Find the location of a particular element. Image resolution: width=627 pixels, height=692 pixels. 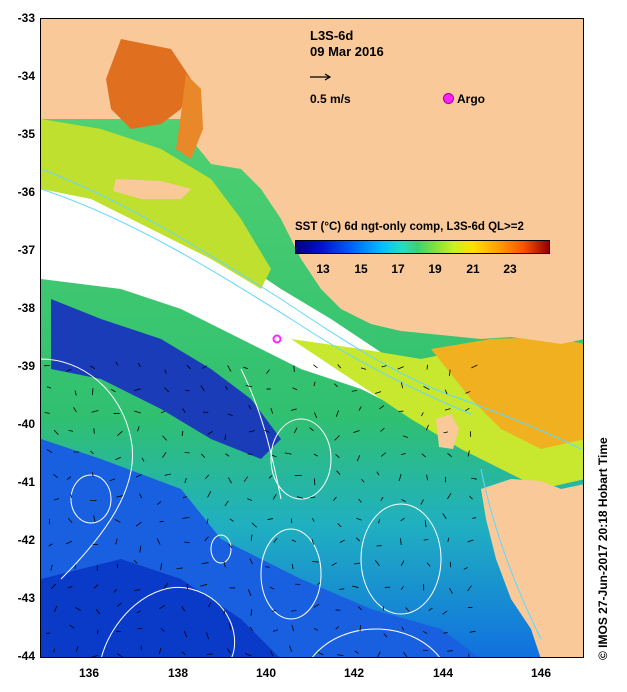

y-axis-label: -34 is located at coordinates (26, 76).